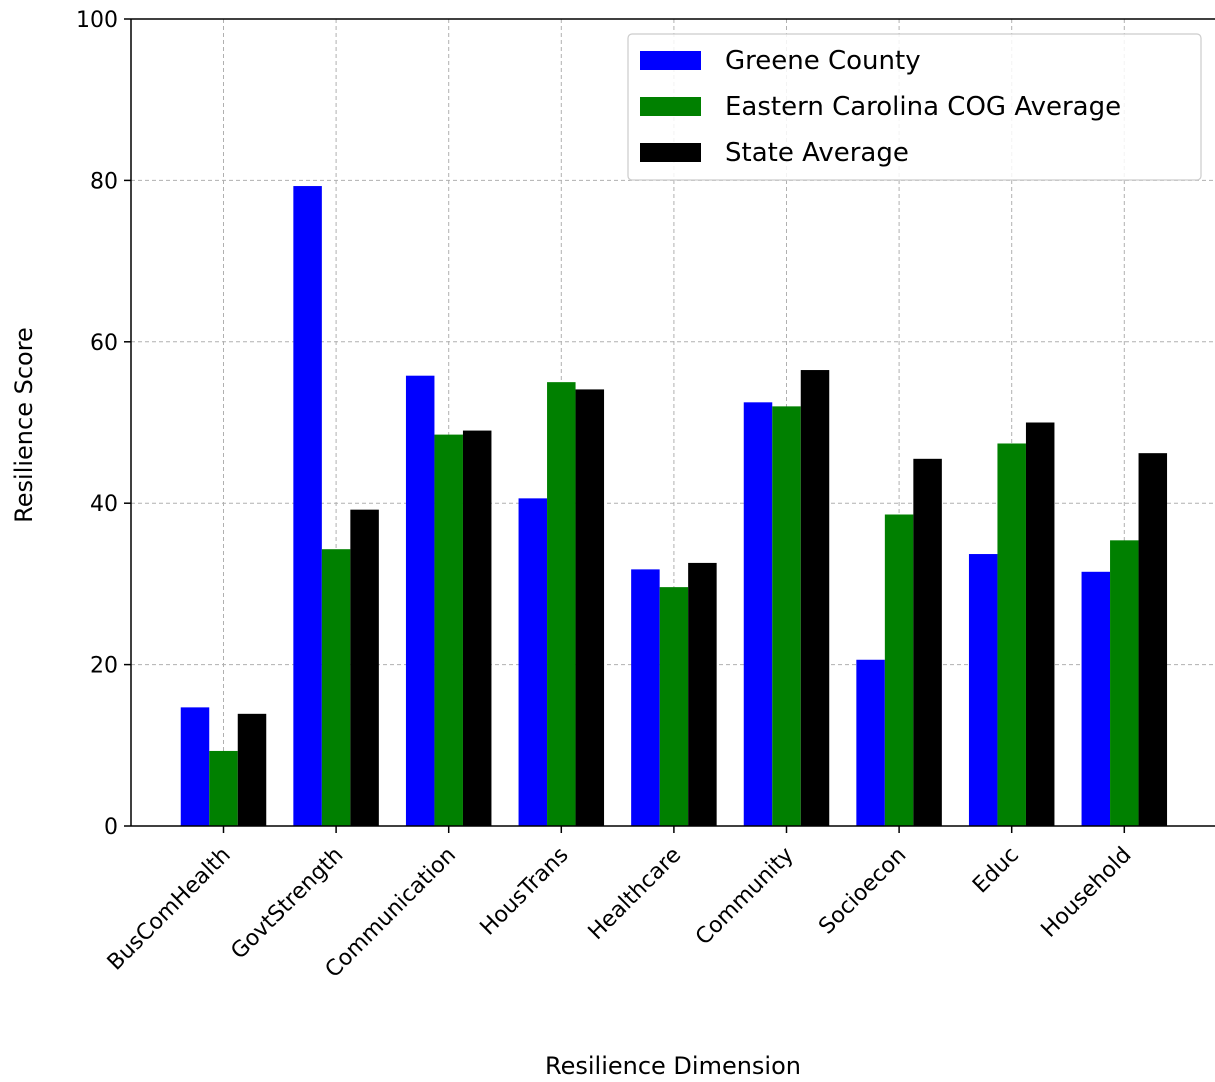 This screenshot has width=1215, height=1082. Describe the element at coordinates (420, 600) in the screenshot. I see `bar-greene-county-communication` at that location.